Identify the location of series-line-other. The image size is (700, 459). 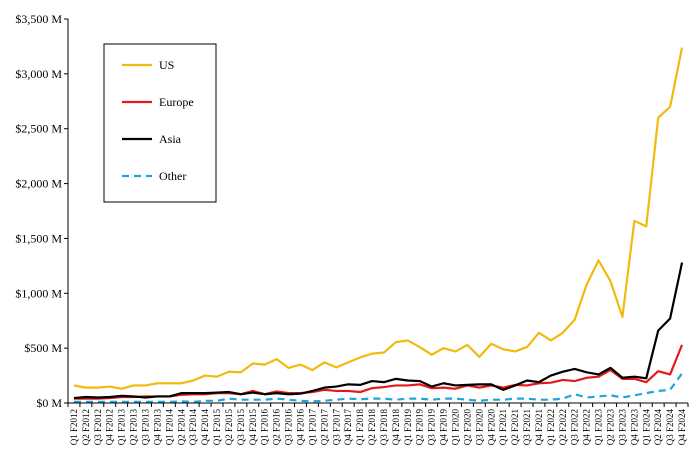
(378, 387).